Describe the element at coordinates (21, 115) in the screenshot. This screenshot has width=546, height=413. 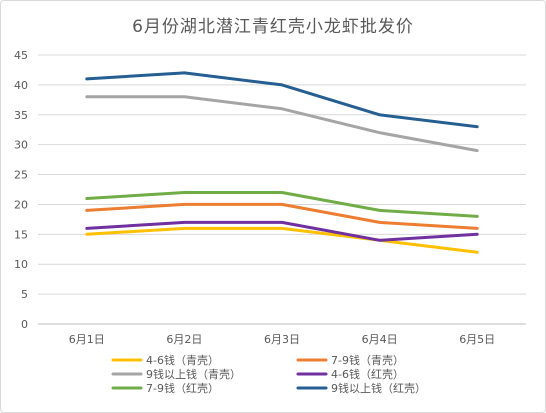
I see `y-tick-label: 35` at that location.